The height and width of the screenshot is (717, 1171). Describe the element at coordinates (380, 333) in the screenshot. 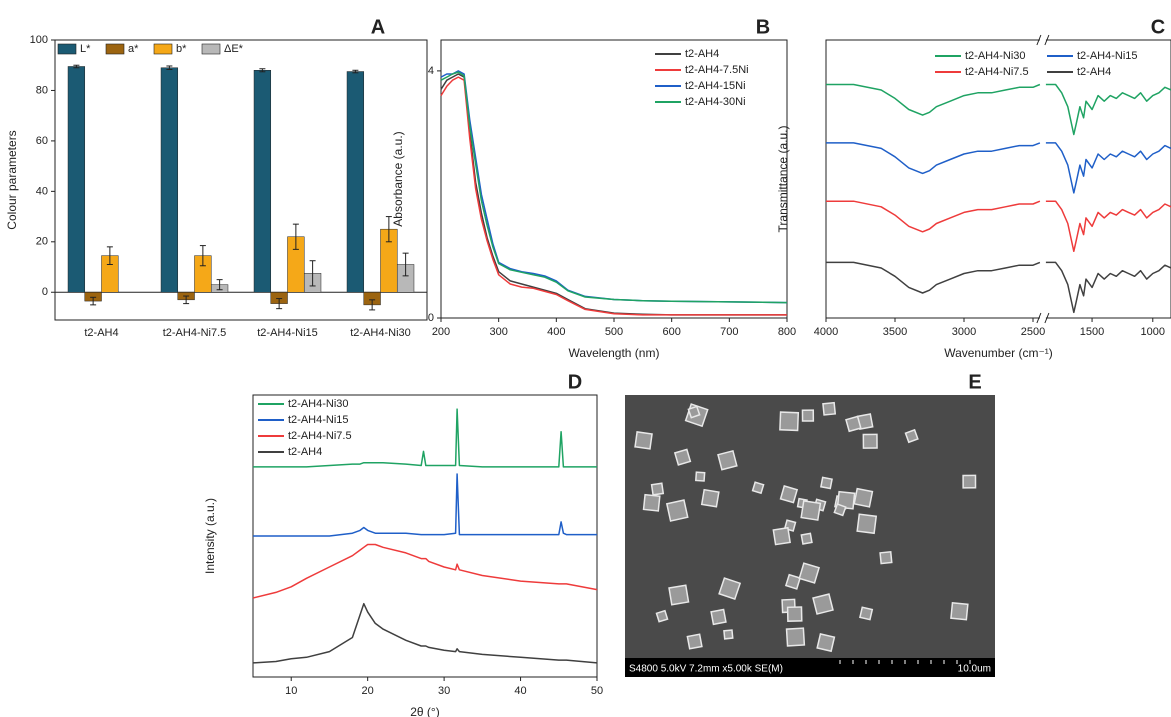

I see `x-tick-label: t2-AH4-Ni30` at that location.